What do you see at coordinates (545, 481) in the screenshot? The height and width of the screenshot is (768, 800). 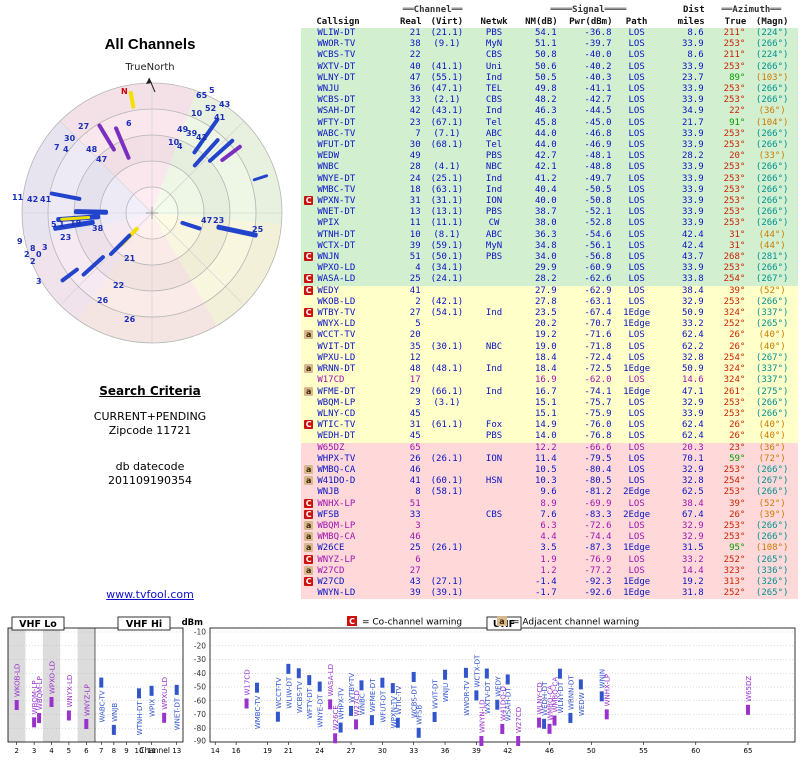 I see `cell-nm-db: 10.3` at bounding box center [545, 481].